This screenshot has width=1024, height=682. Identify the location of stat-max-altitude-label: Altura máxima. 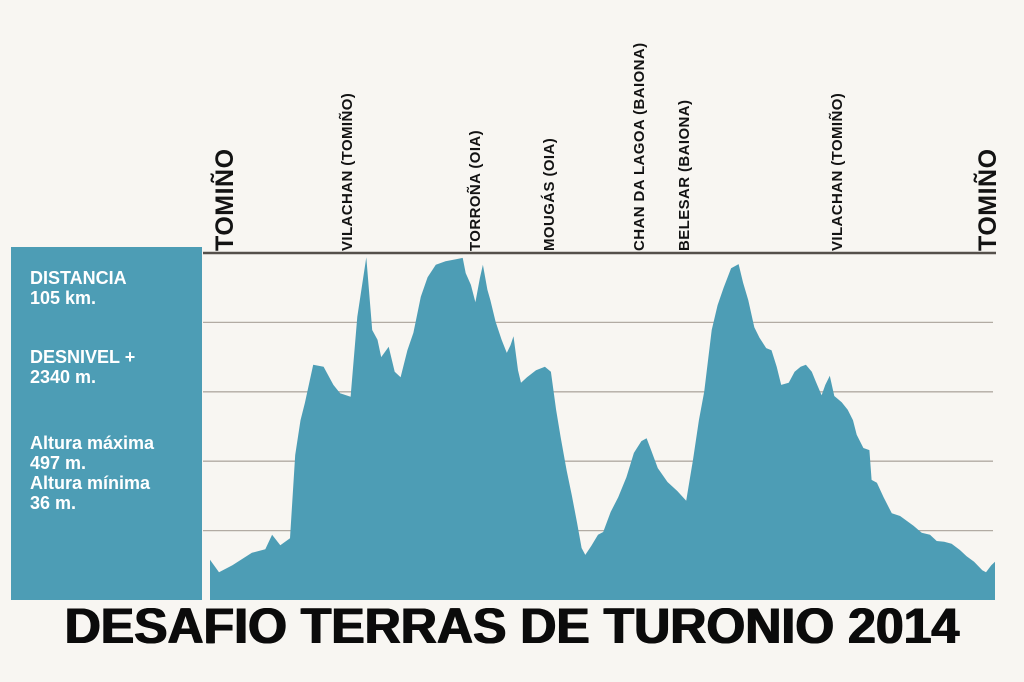
(92, 443).